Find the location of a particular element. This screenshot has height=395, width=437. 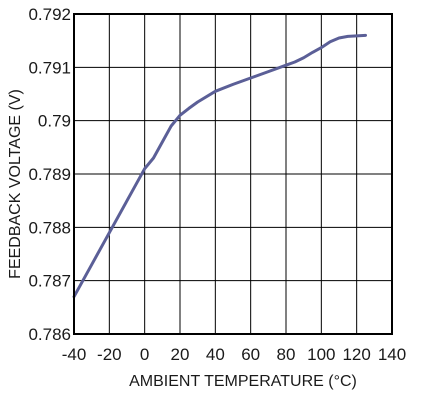

x-tick-label: 20 is located at coordinates (180, 354).